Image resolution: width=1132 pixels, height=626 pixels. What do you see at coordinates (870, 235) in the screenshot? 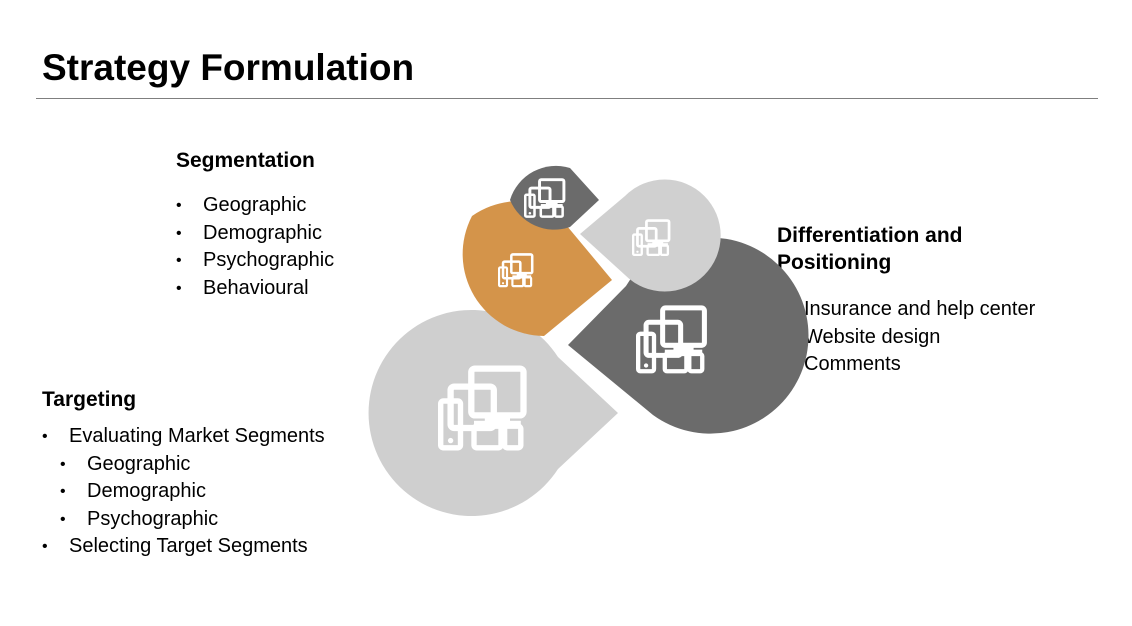
I see `differentiation-heading-line1: Differentiation and` at bounding box center [870, 235].